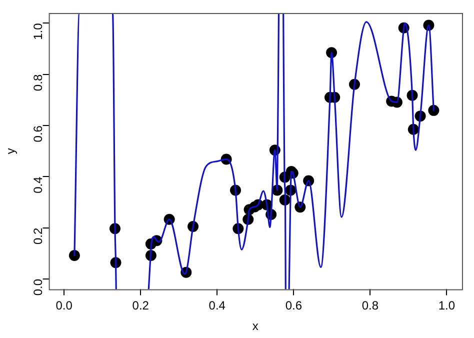  Describe the element at coordinates (293, 305) in the screenshot. I see `x-tick-label: 0.6` at that location.